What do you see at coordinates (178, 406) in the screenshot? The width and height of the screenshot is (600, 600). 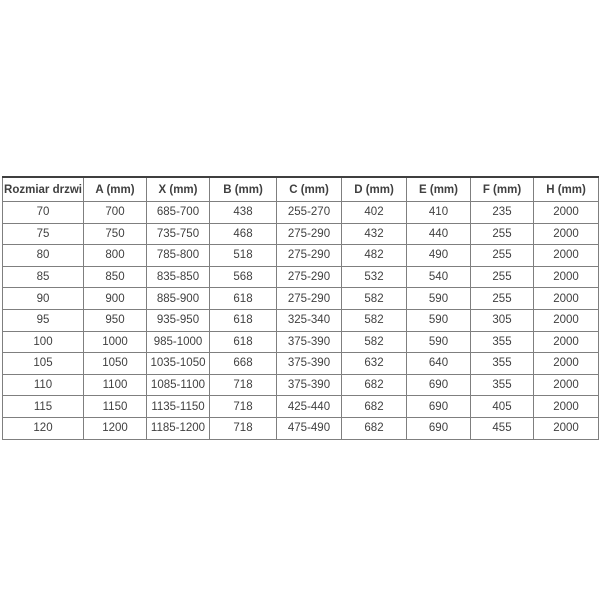 I see `table-cell: 1135-1150` at bounding box center [178, 406].